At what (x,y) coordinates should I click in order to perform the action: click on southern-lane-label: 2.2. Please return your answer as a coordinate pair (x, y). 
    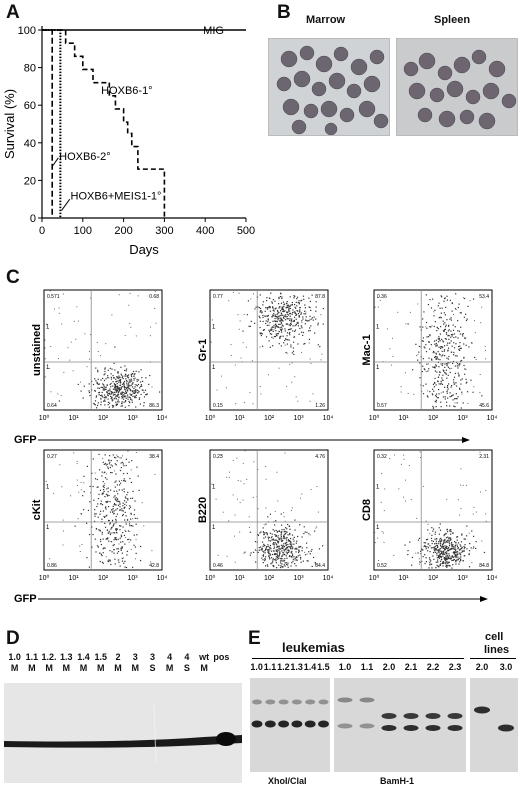
    Looking at the image, I should click on (433, 667).